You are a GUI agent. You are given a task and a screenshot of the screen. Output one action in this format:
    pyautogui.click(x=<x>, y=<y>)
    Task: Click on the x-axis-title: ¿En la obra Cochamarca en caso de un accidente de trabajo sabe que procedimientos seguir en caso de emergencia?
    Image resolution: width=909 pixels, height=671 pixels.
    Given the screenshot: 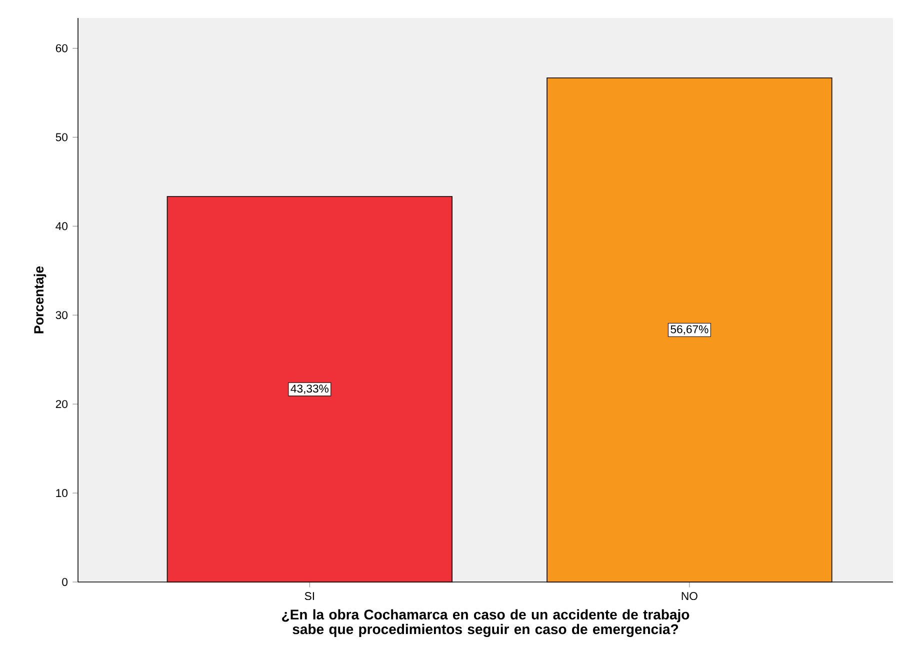 What is the action you would take?
    pyautogui.click(x=486, y=623)
    